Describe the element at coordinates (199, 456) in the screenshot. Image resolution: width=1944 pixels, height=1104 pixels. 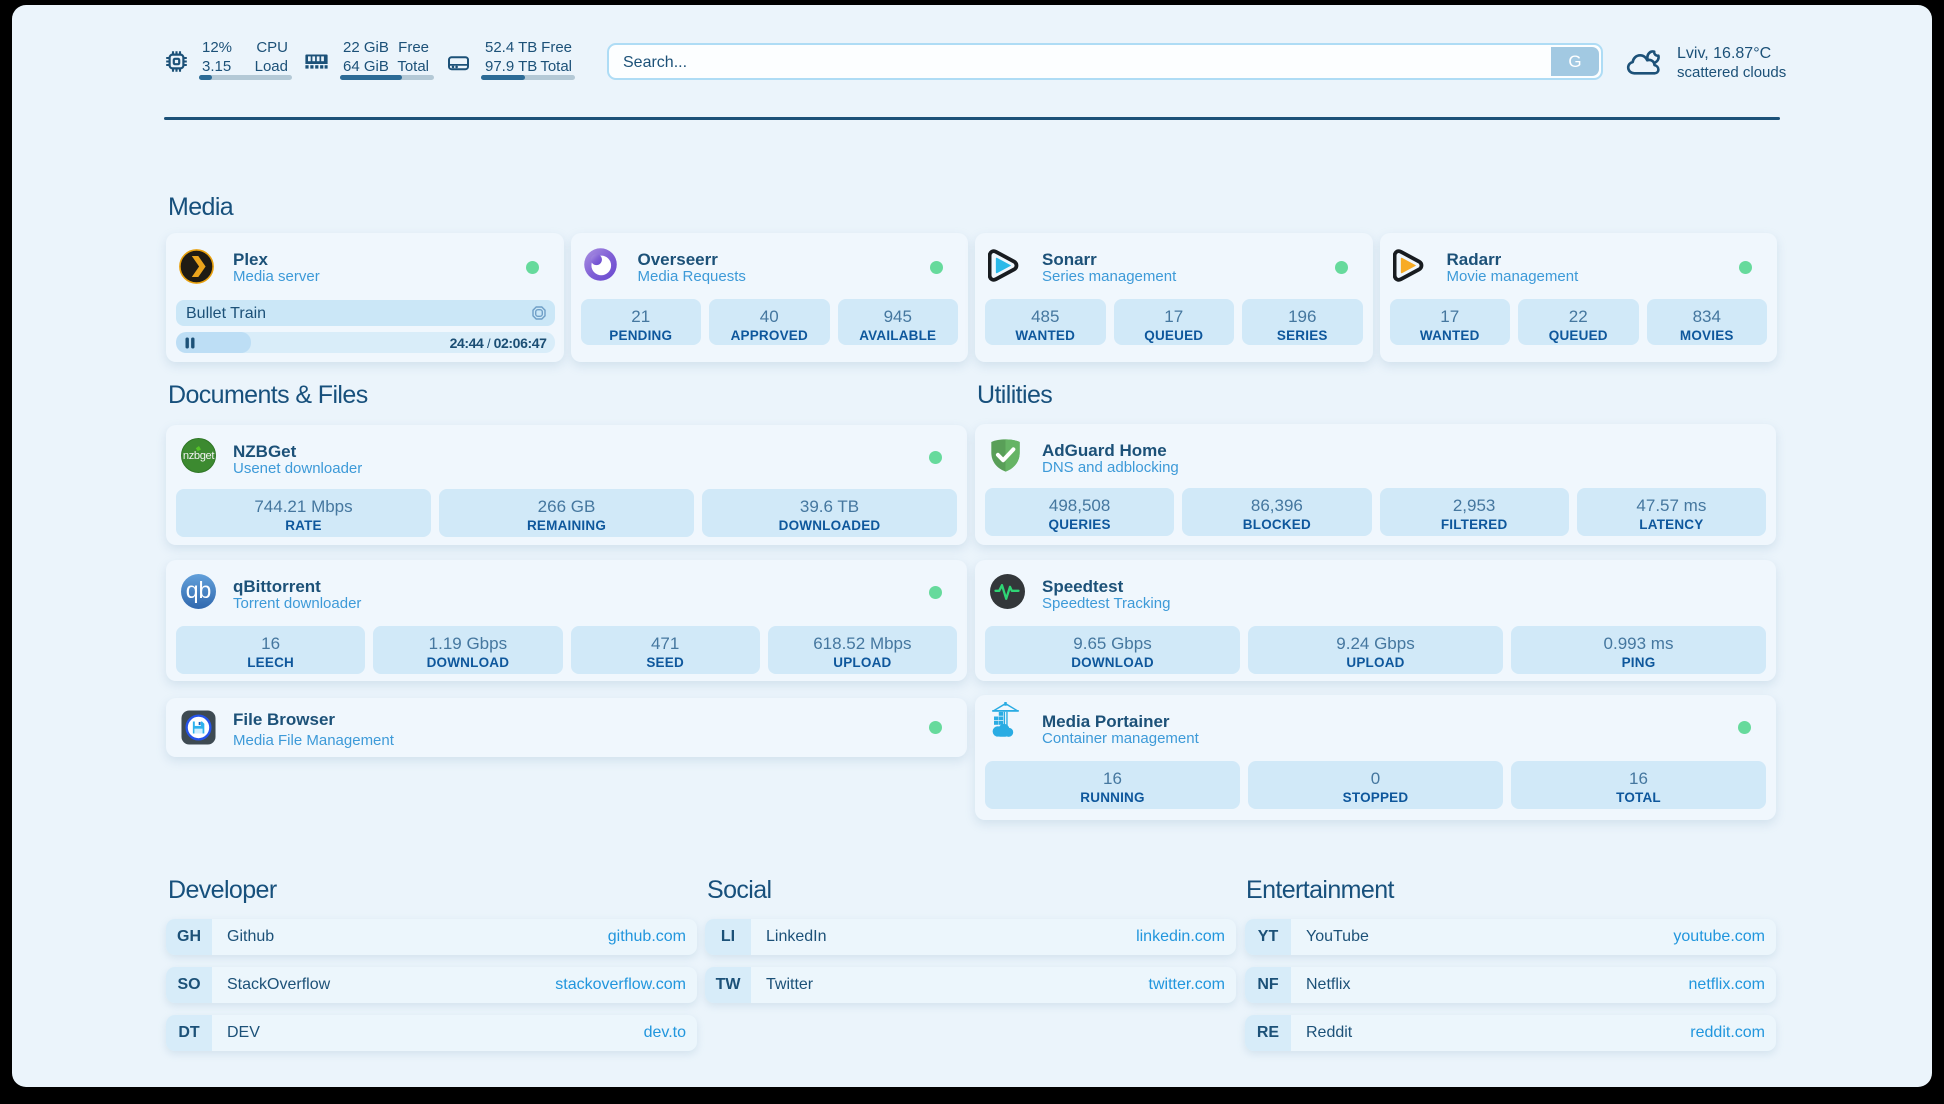
I see `svg-text: nzbget` at that location.